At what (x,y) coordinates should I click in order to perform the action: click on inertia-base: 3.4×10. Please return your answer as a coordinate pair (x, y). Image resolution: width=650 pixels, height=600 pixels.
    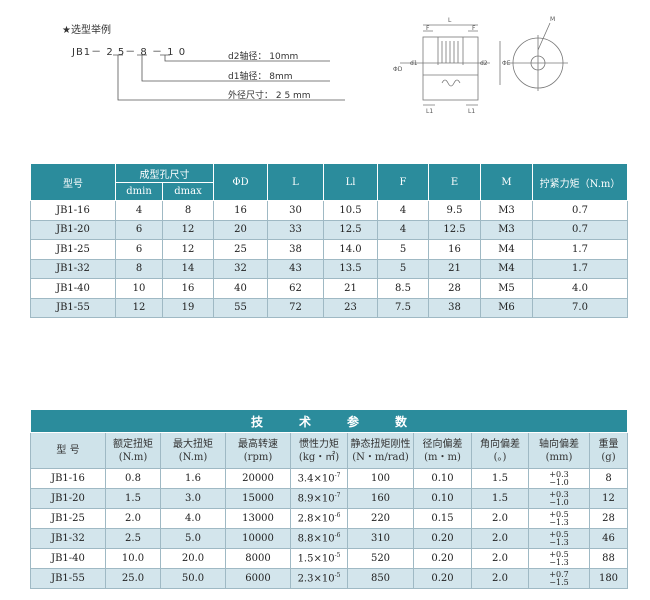
    Looking at the image, I should click on (316, 479).